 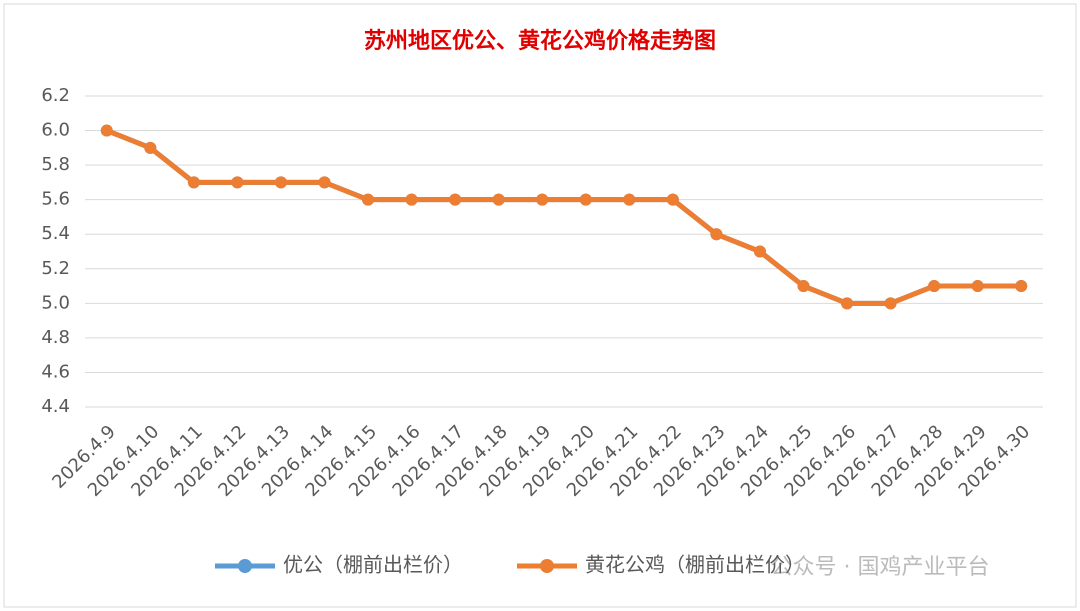 What do you see at coordinates (55, 302) in the screenshot?
I see `y-tick-label: 5.0` at bounding box center [55, 302].